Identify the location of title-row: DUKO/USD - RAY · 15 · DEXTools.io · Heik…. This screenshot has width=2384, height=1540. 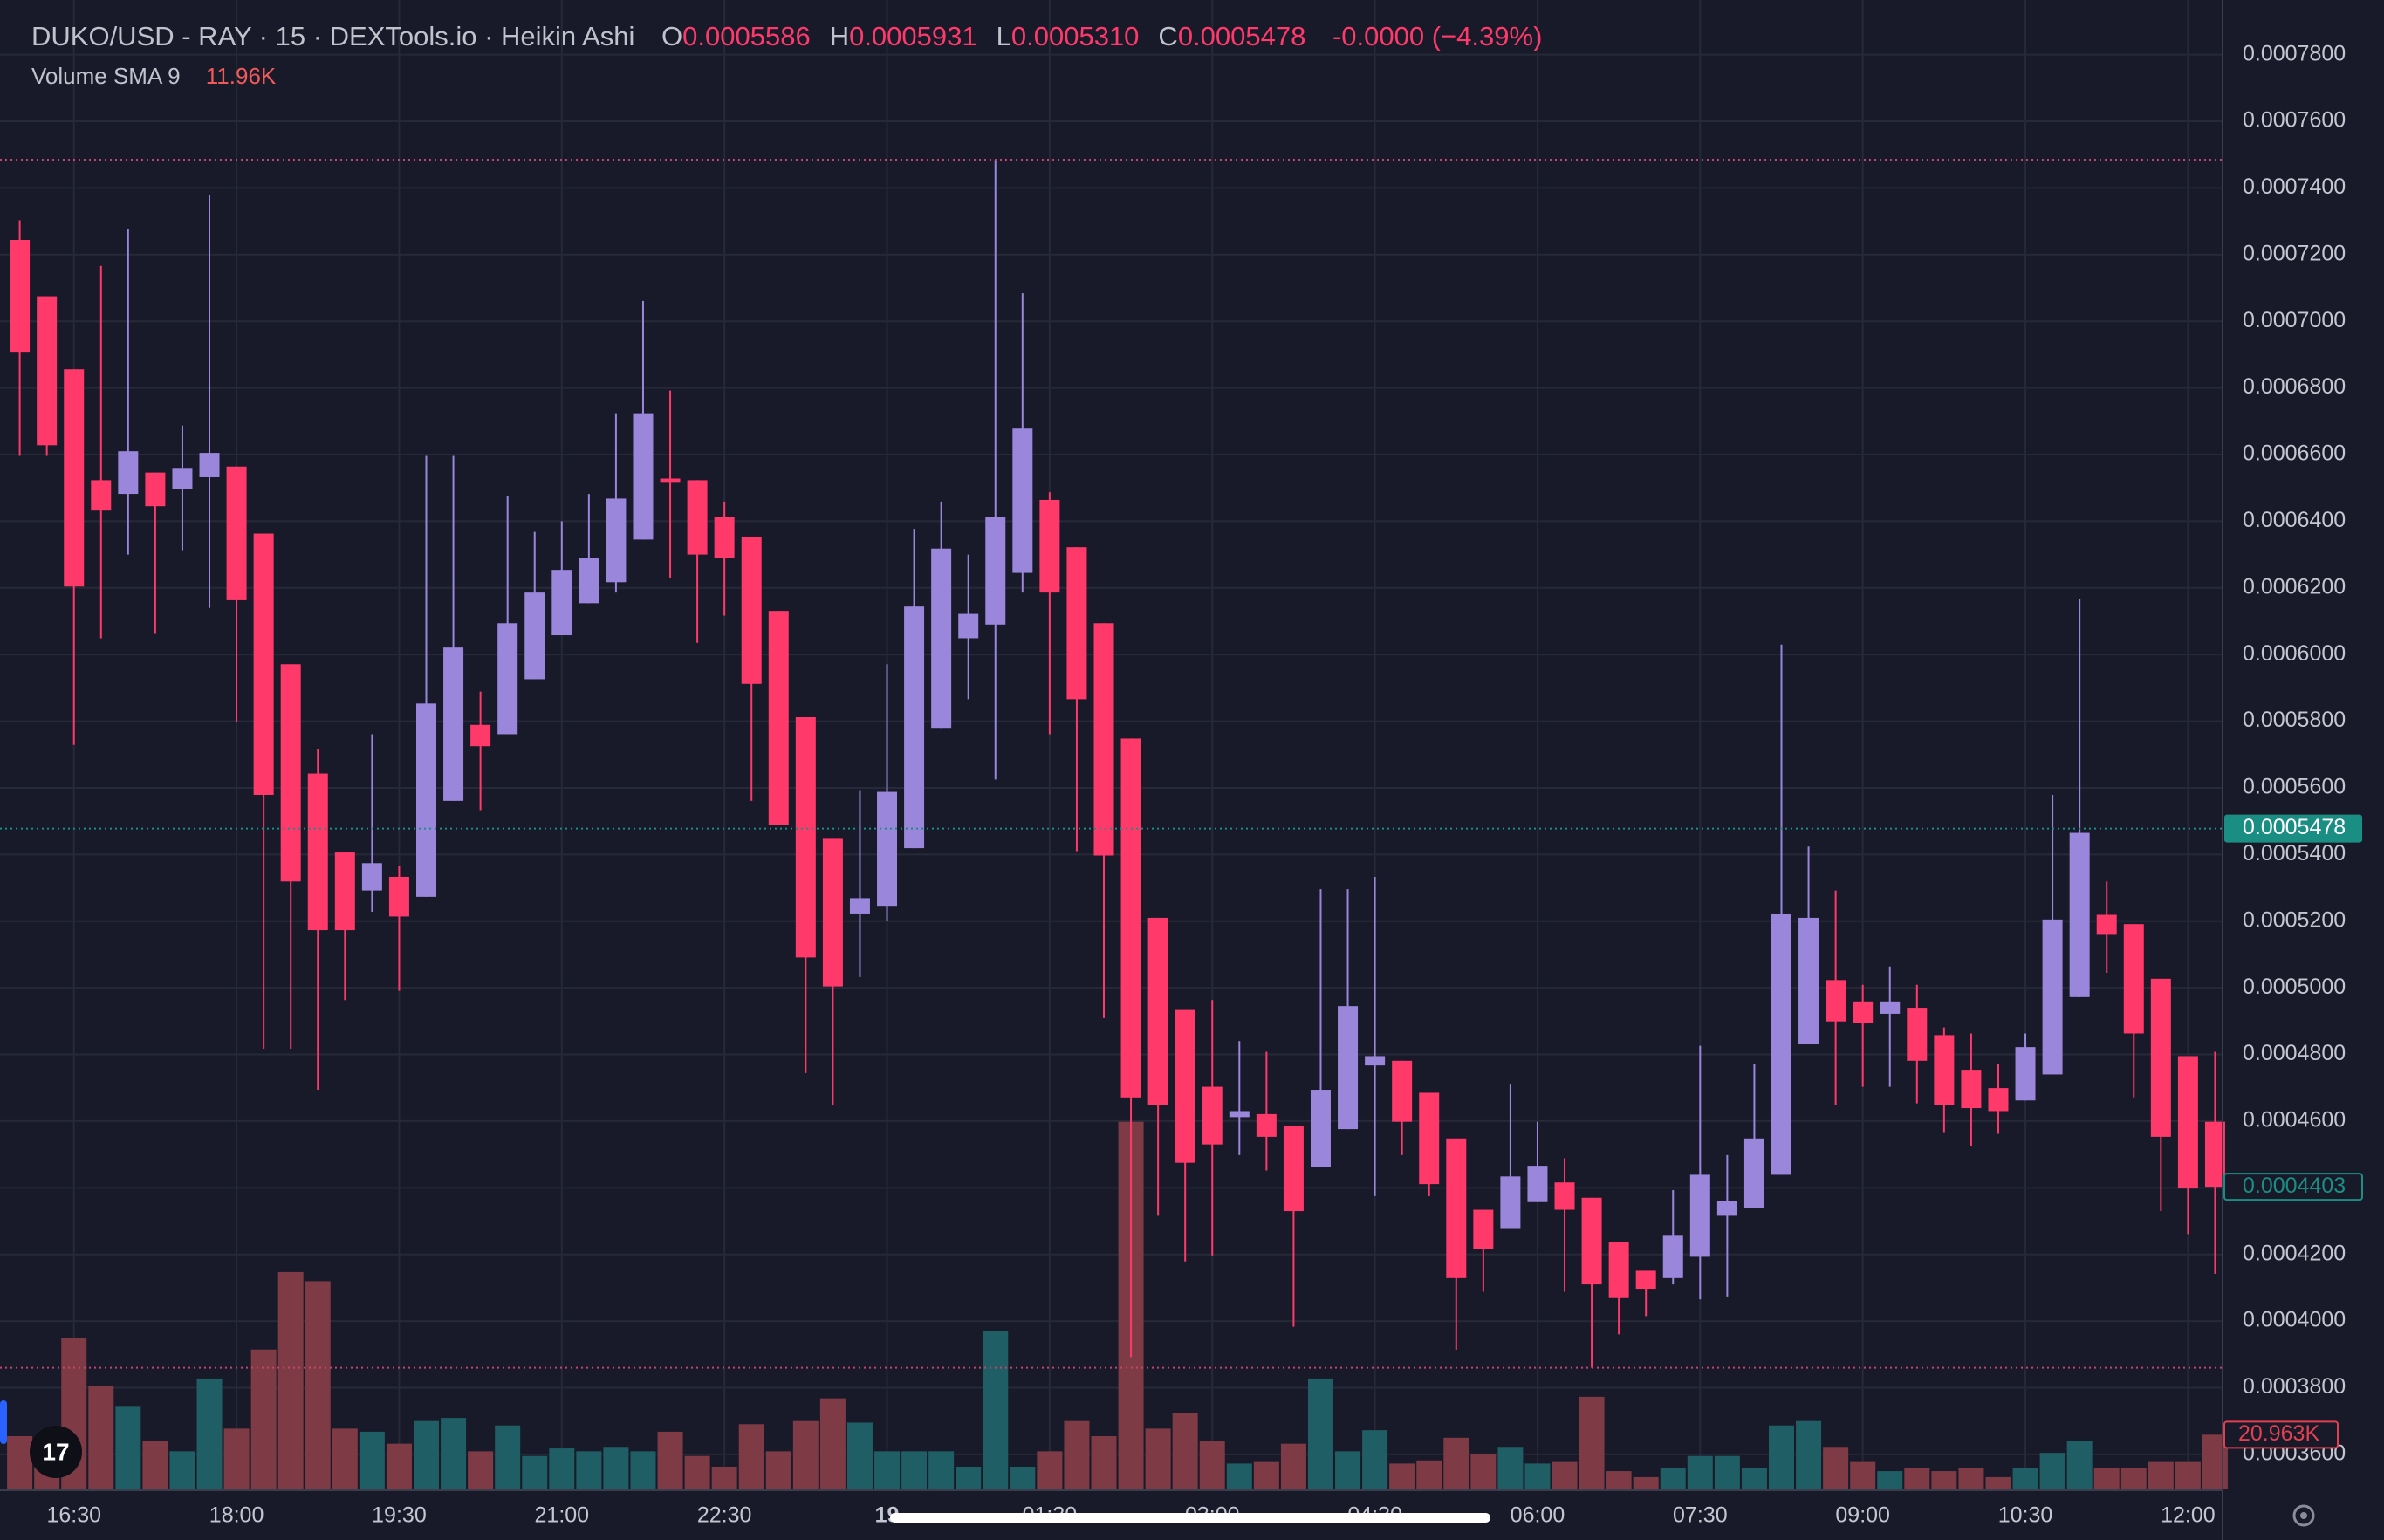
(786, 36).